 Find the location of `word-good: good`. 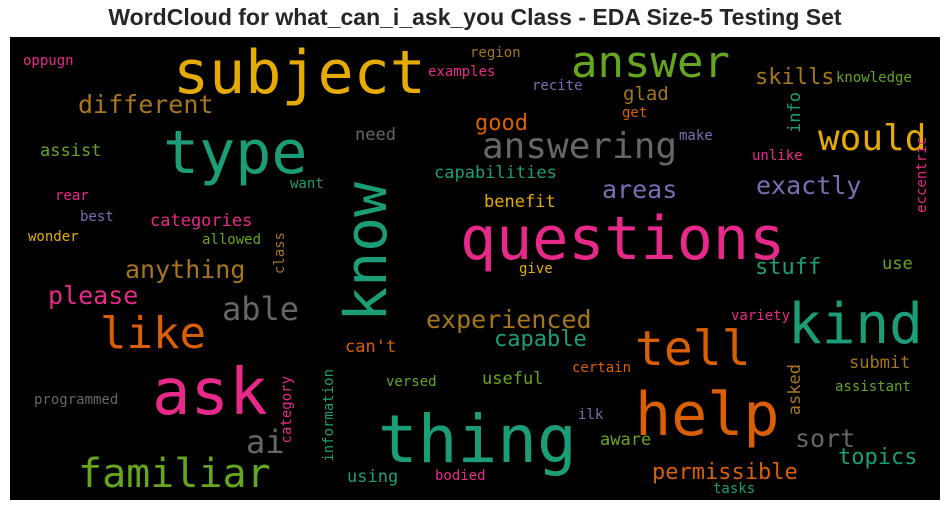

word-good: good is located at coordinates (501, 123).